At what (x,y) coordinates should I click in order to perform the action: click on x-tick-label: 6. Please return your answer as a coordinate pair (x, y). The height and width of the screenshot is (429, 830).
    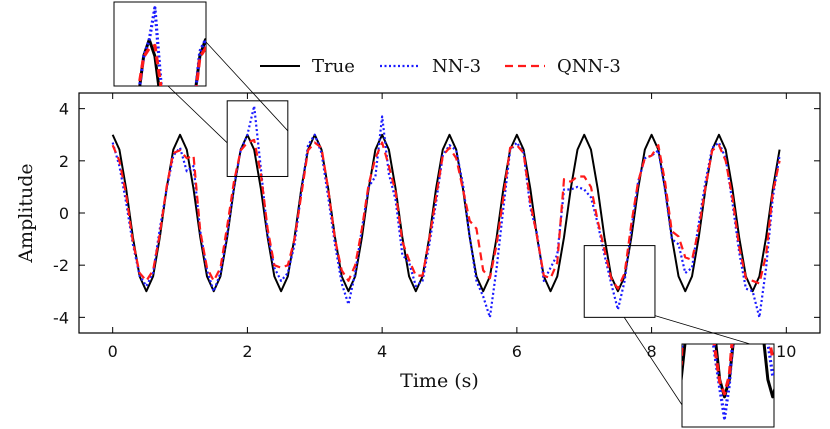
    Looking at the image, I should click on (517, 351).